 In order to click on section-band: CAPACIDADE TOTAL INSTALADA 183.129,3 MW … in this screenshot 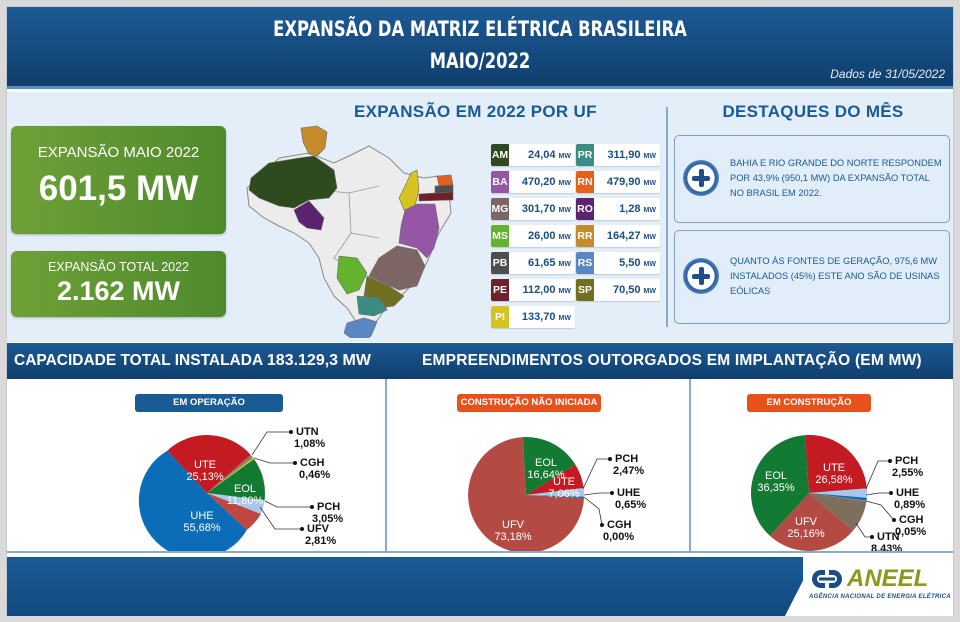, I will do `click(480, 361)`.